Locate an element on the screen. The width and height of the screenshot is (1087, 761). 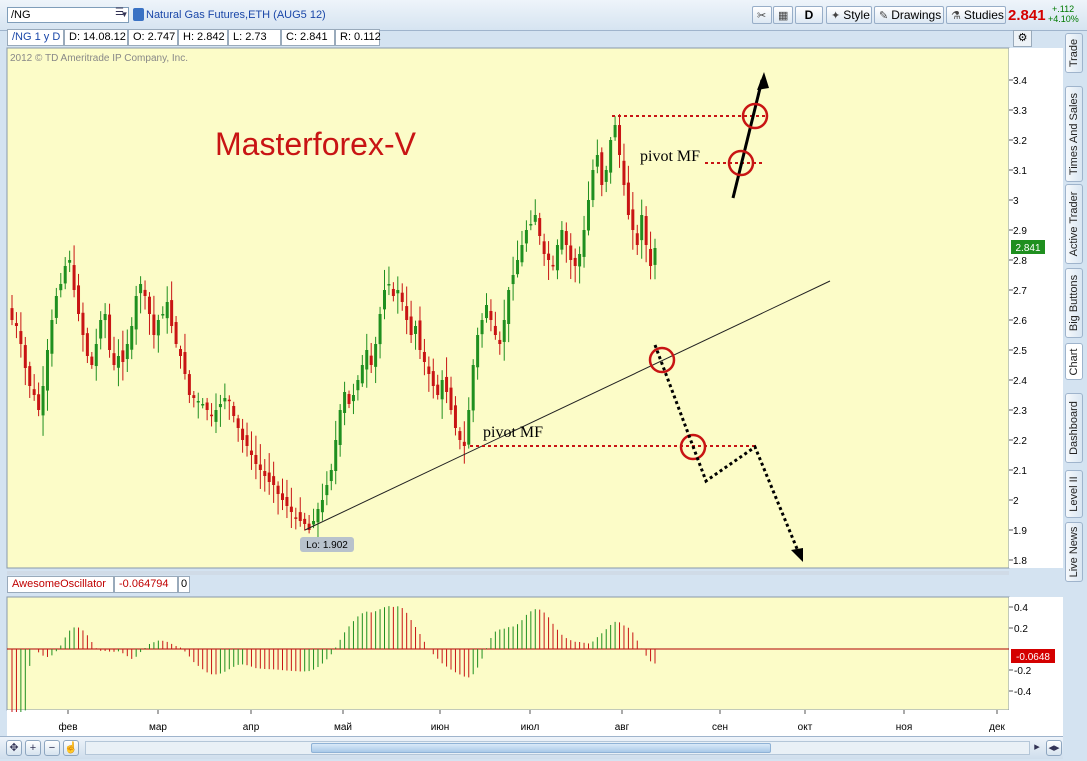
price-tick-label: 3.4 is located at coordinates (1020, 81).